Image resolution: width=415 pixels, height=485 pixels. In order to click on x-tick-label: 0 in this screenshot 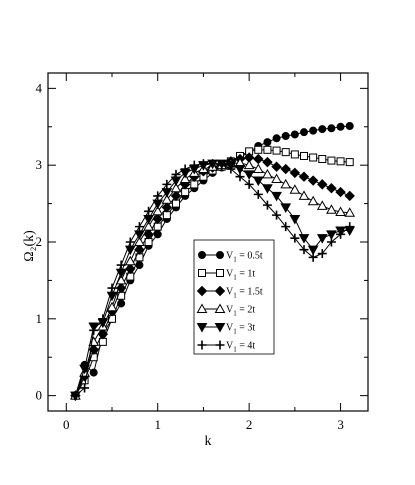, I will do `click(66, 424)`.